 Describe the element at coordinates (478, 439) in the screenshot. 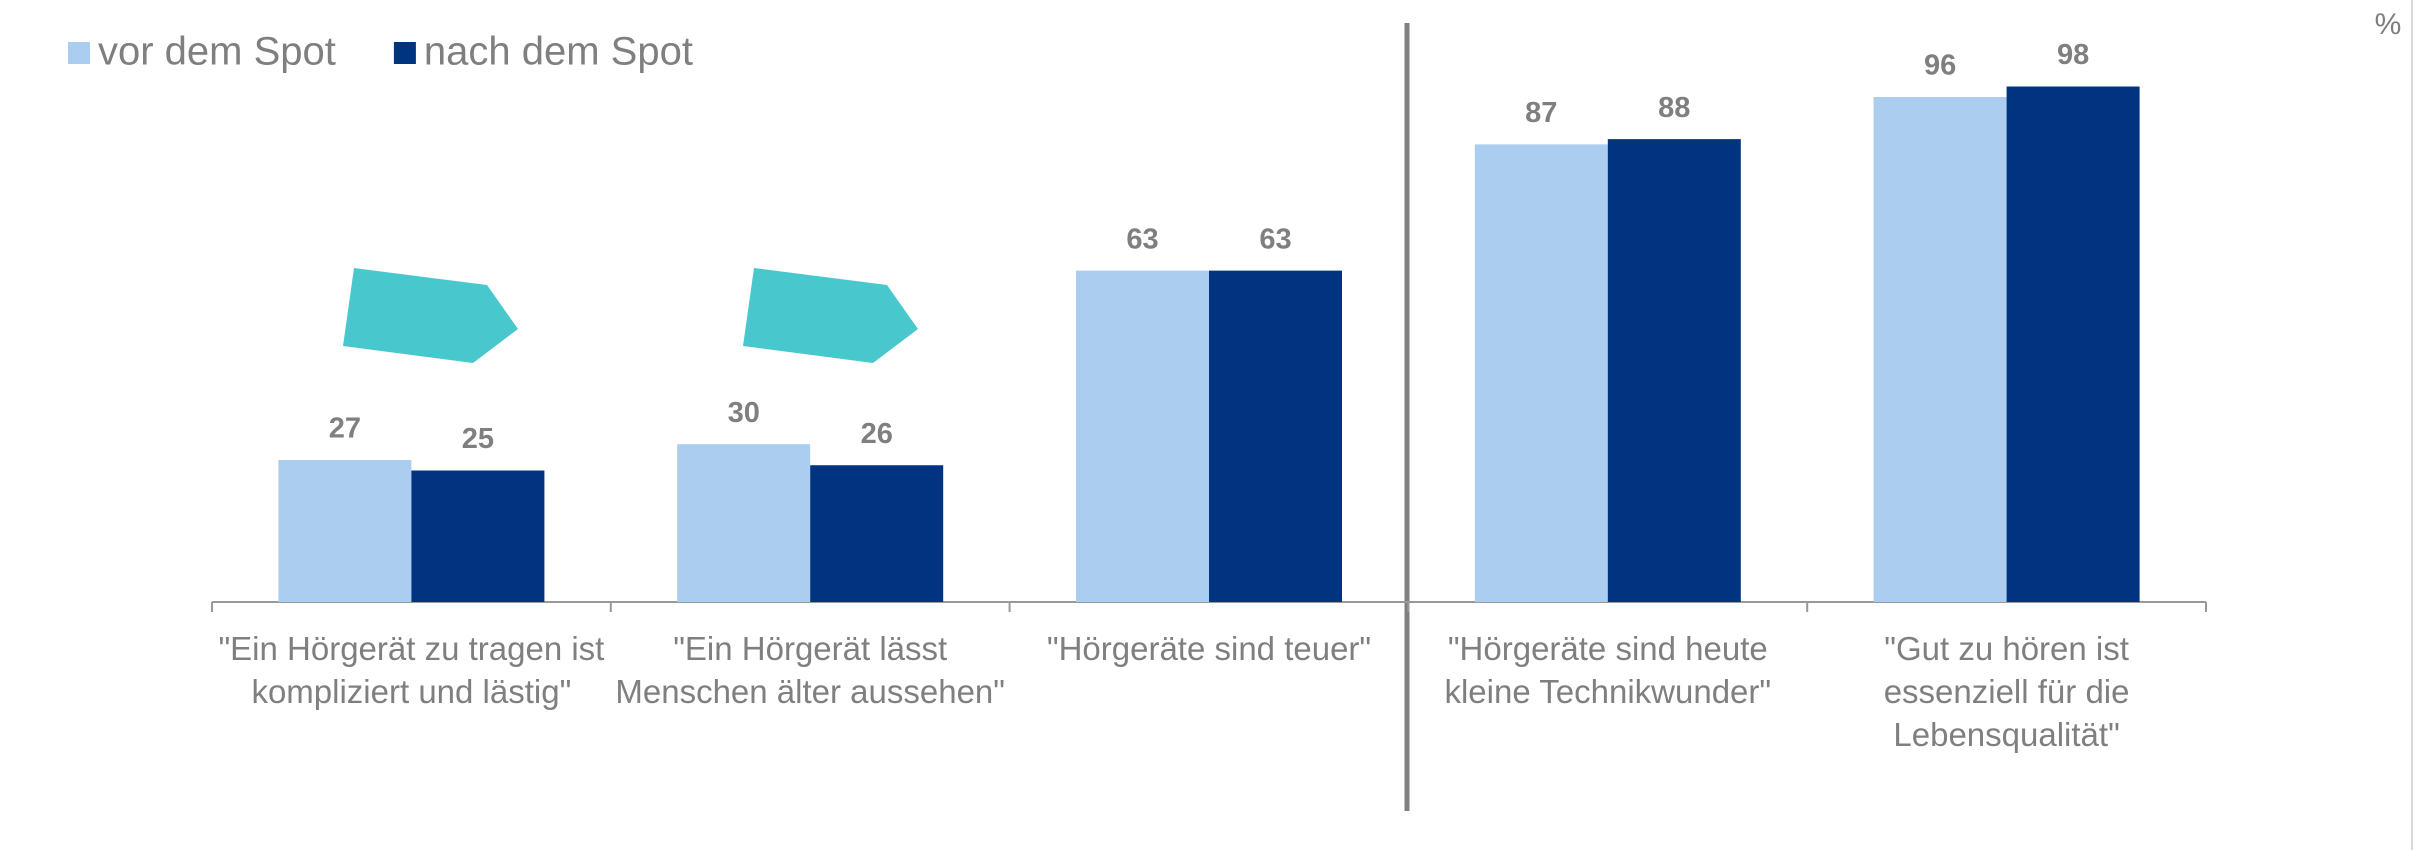

I see `data-label: 25` at that location.